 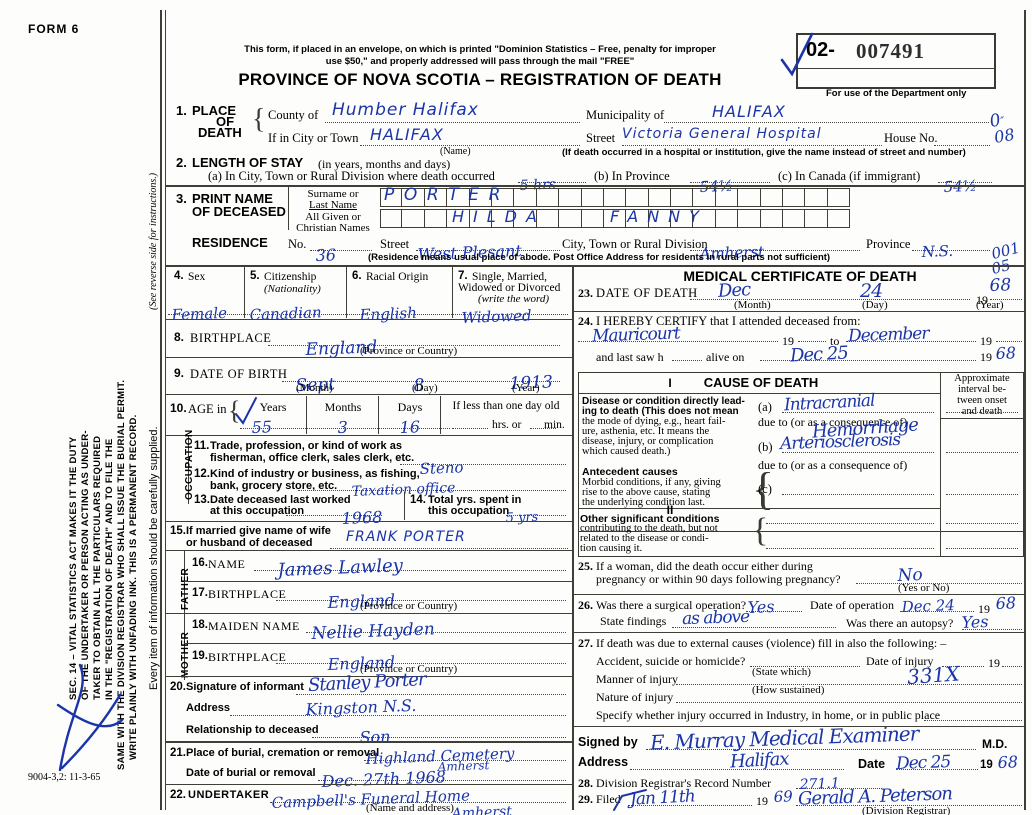 I want to click on age-min-label: min., so click(x=554, y=425).